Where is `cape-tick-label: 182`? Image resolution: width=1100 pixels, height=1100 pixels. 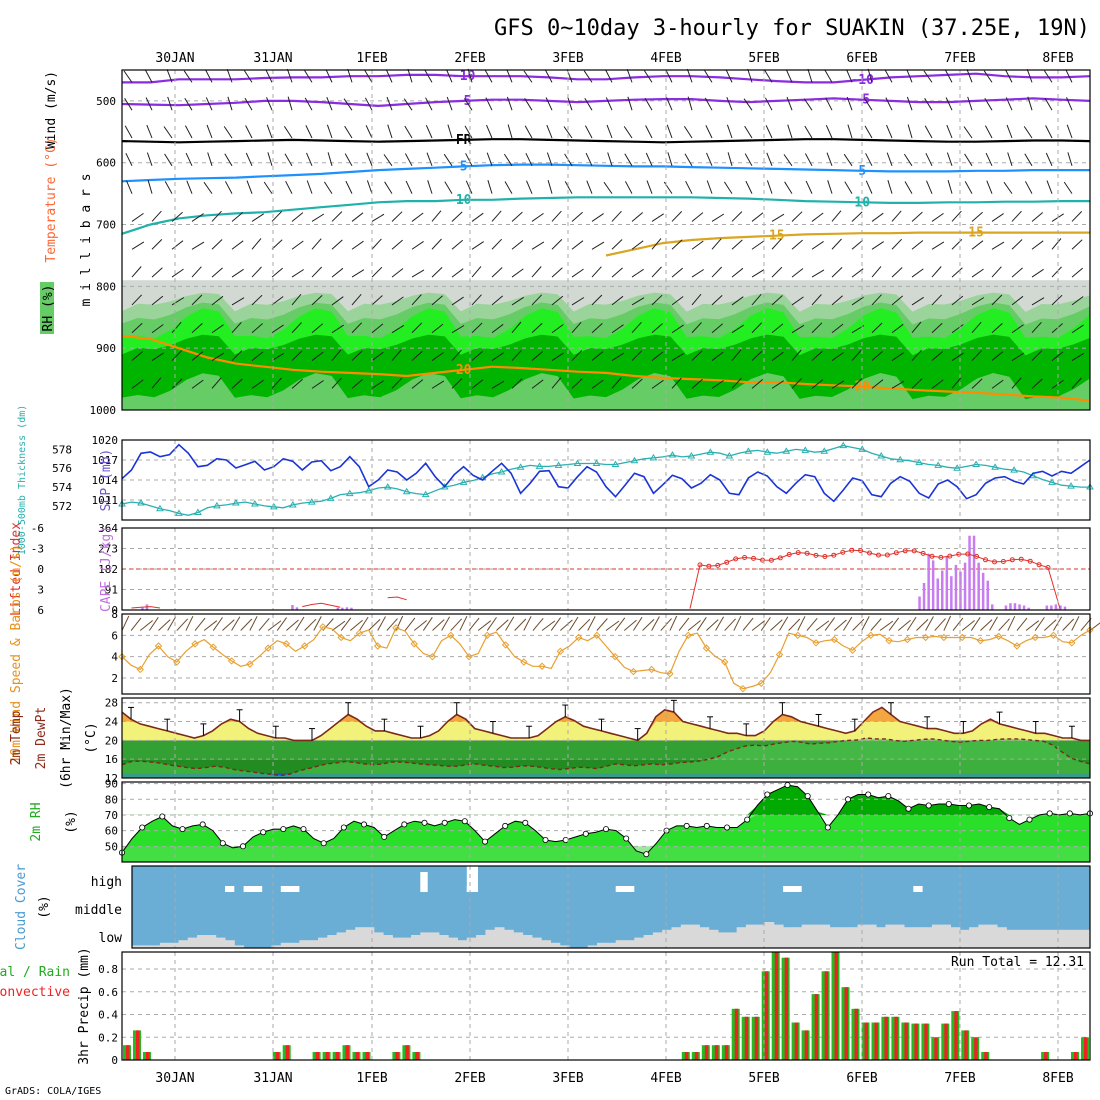
cape-tick-label: 182 is located at coordinates (108, 569).